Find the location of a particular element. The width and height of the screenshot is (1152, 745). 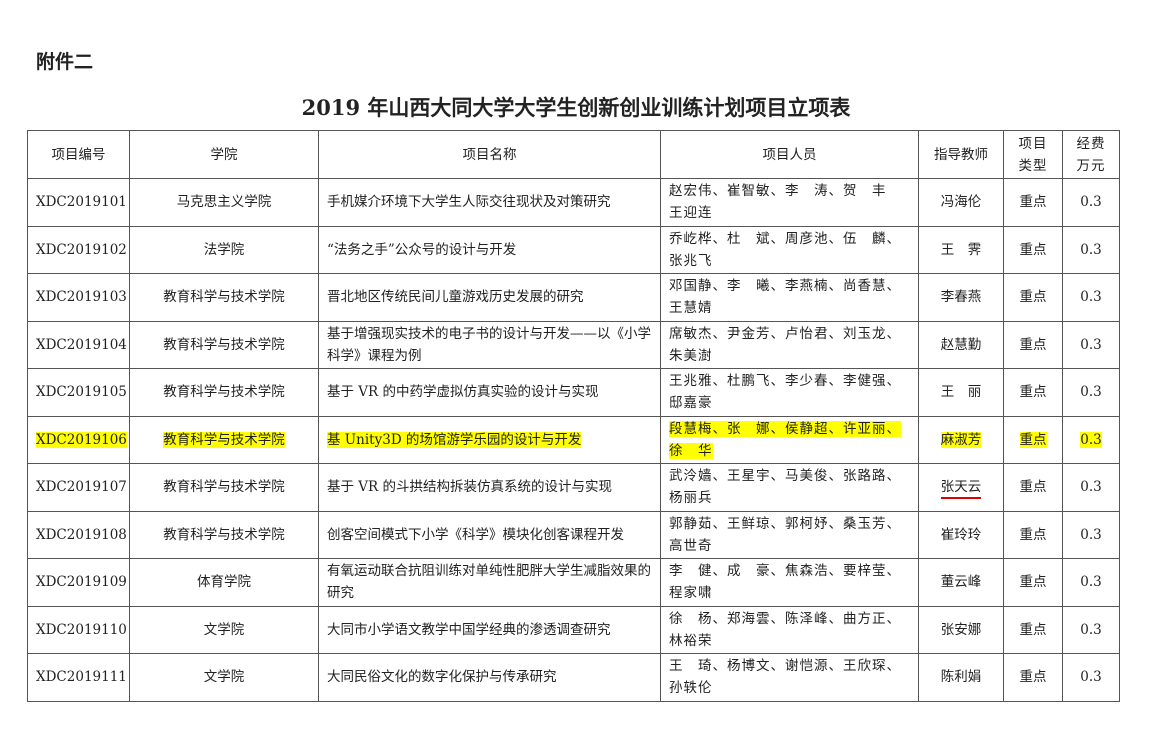

project-id-cell: XDC2019104 is located at coordinates (78, 344).